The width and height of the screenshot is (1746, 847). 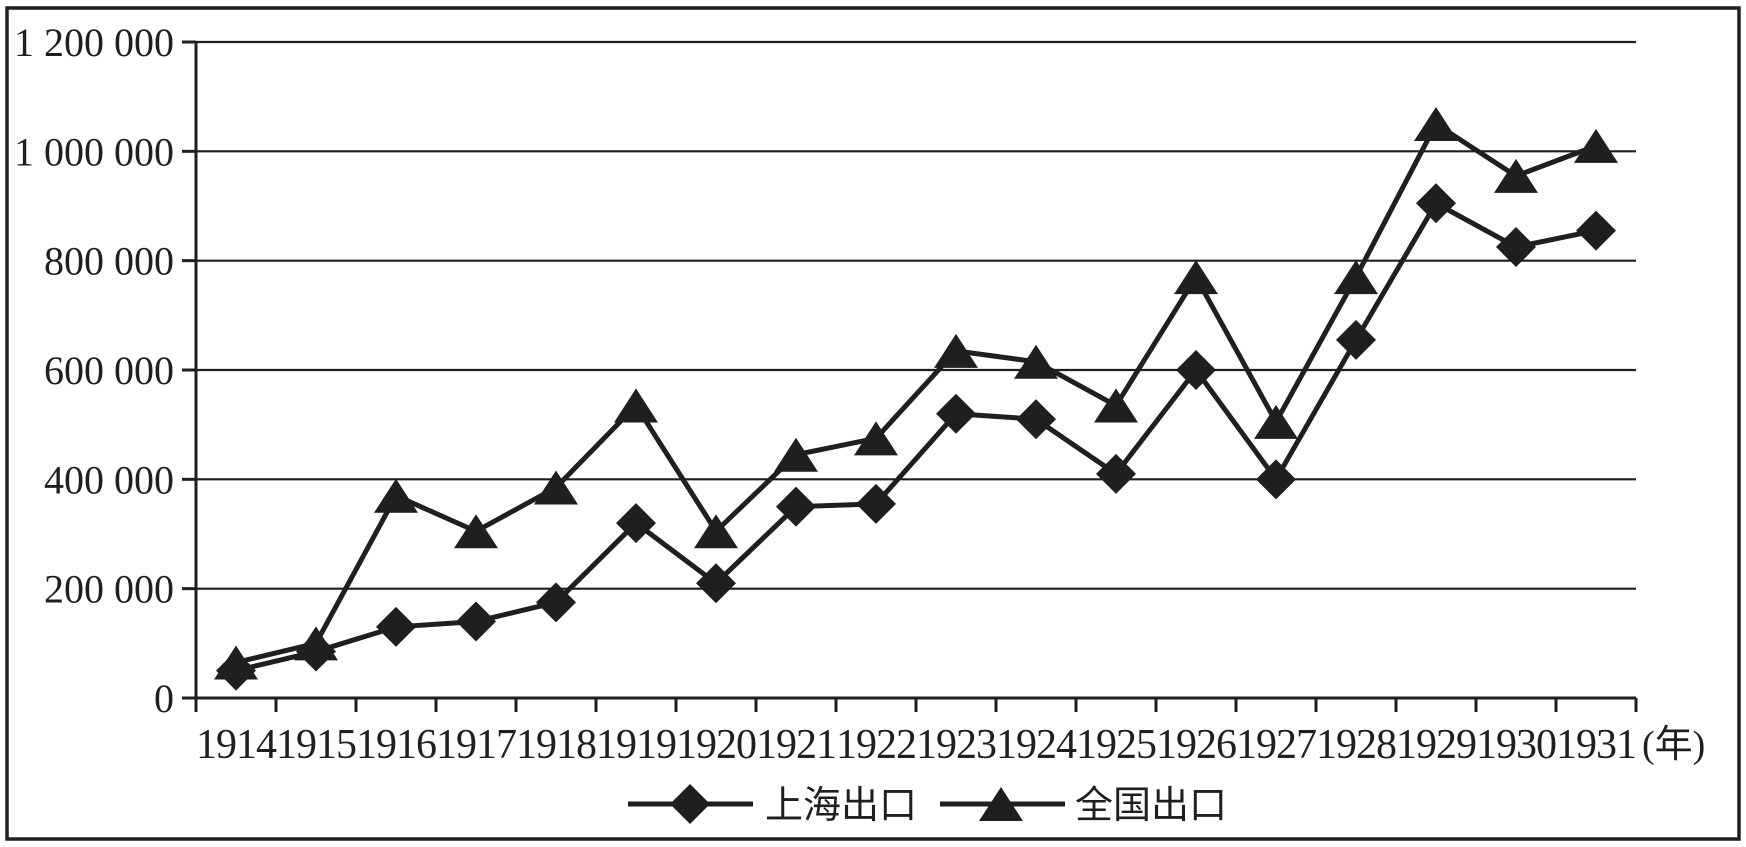 What do you see at coordinates (796, 745) in the screenshot?
I see `x-tick-label: 1921` at bounding box center [796, 745].